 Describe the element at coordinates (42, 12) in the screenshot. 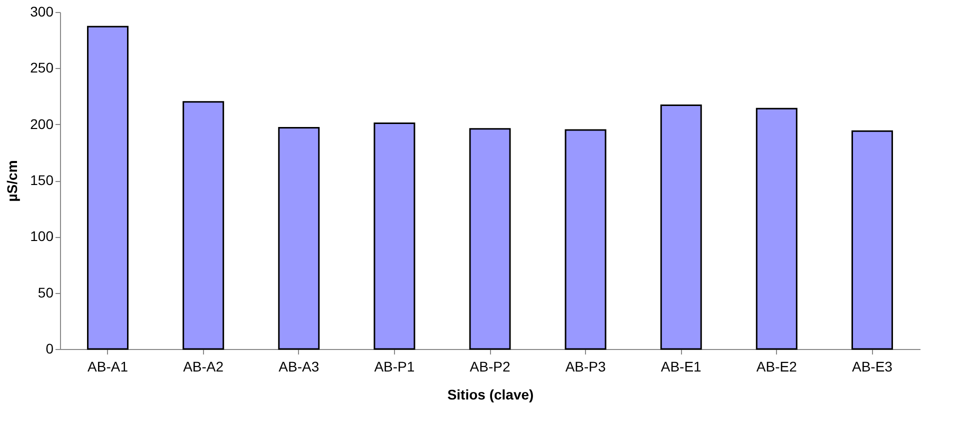

I see `y-tick-label: 300` at that location.